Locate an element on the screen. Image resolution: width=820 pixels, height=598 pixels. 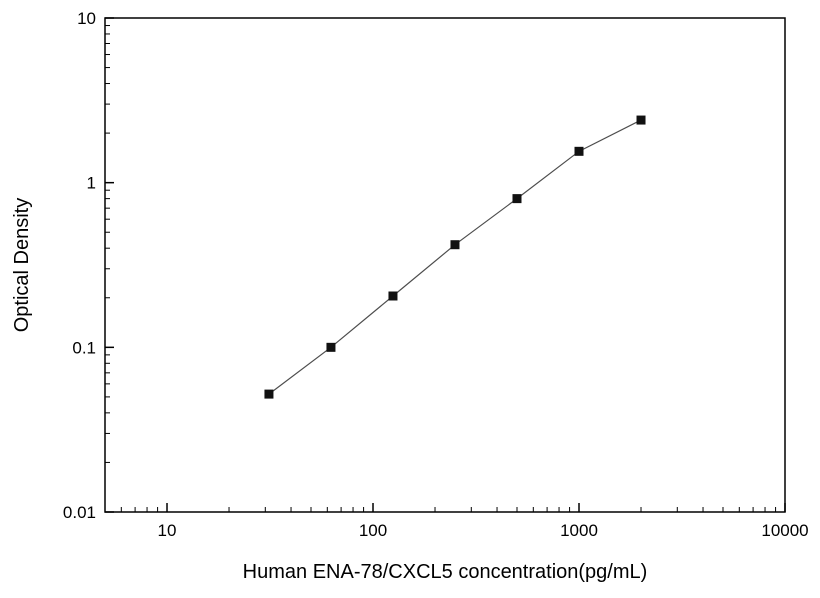
x-tick-label: 1000 is located at coordinates (579, 530).